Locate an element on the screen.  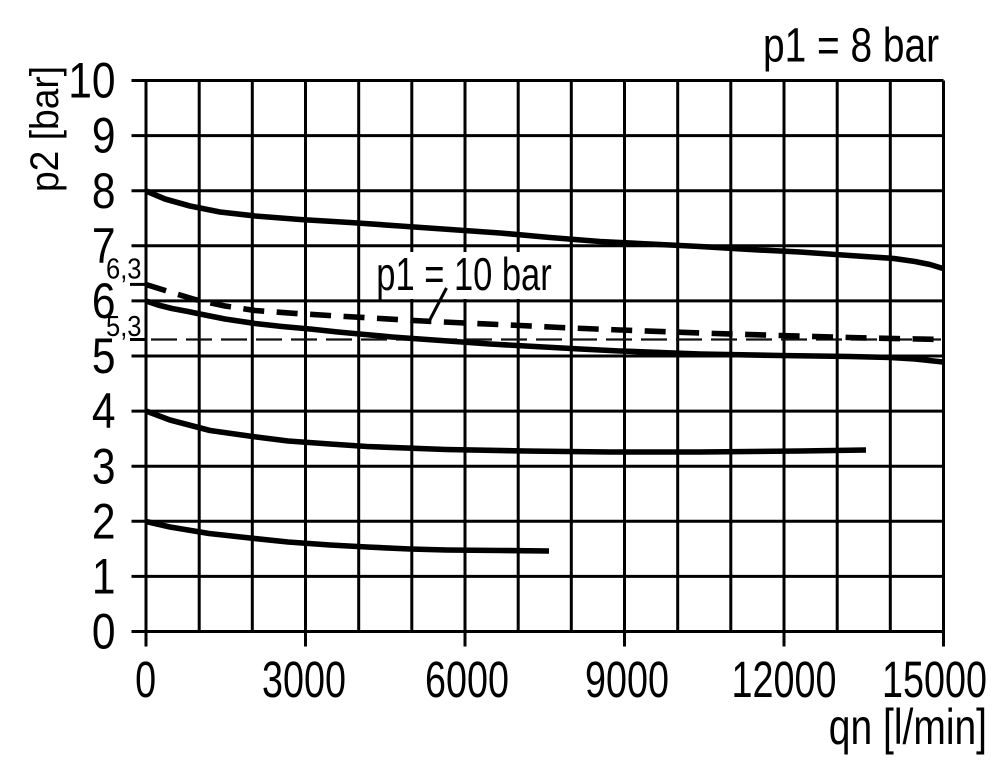
svg-text: 6,3 is located at coordinates (123, 268).